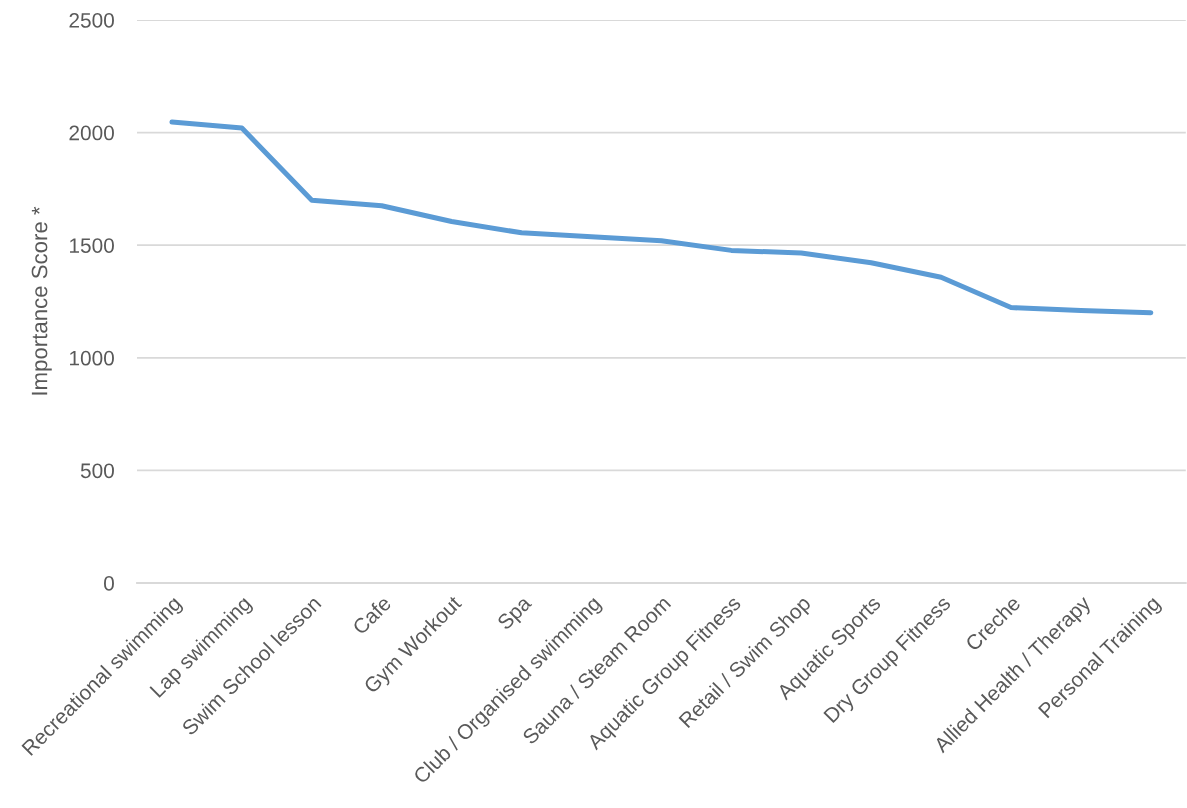 This screenshot has height=808, width=1187. Describe the element at coordinates (91, 133) in the screenshot. I see `y-tick-label: 2000` at that location.